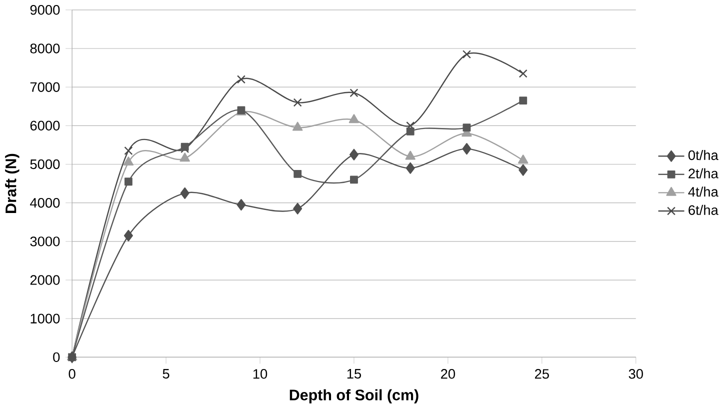 The height and width of the screenshot is (408, 726). Describe the element at coordinates (45, 241) in the screenshot. I see `y-tick-label: 3000` at that location.